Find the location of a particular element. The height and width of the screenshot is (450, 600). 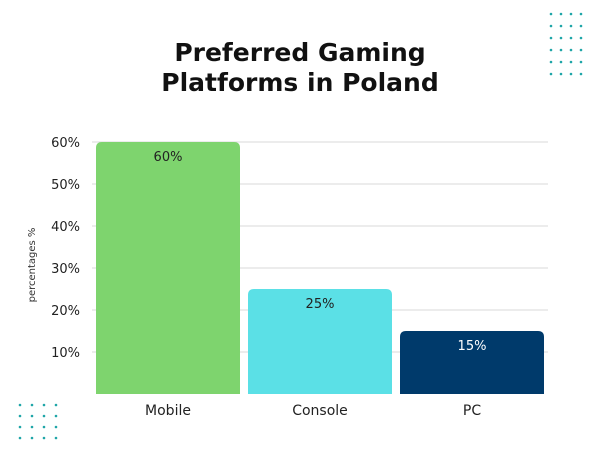

x-category-label: Console is located at coordinates (320, 411).